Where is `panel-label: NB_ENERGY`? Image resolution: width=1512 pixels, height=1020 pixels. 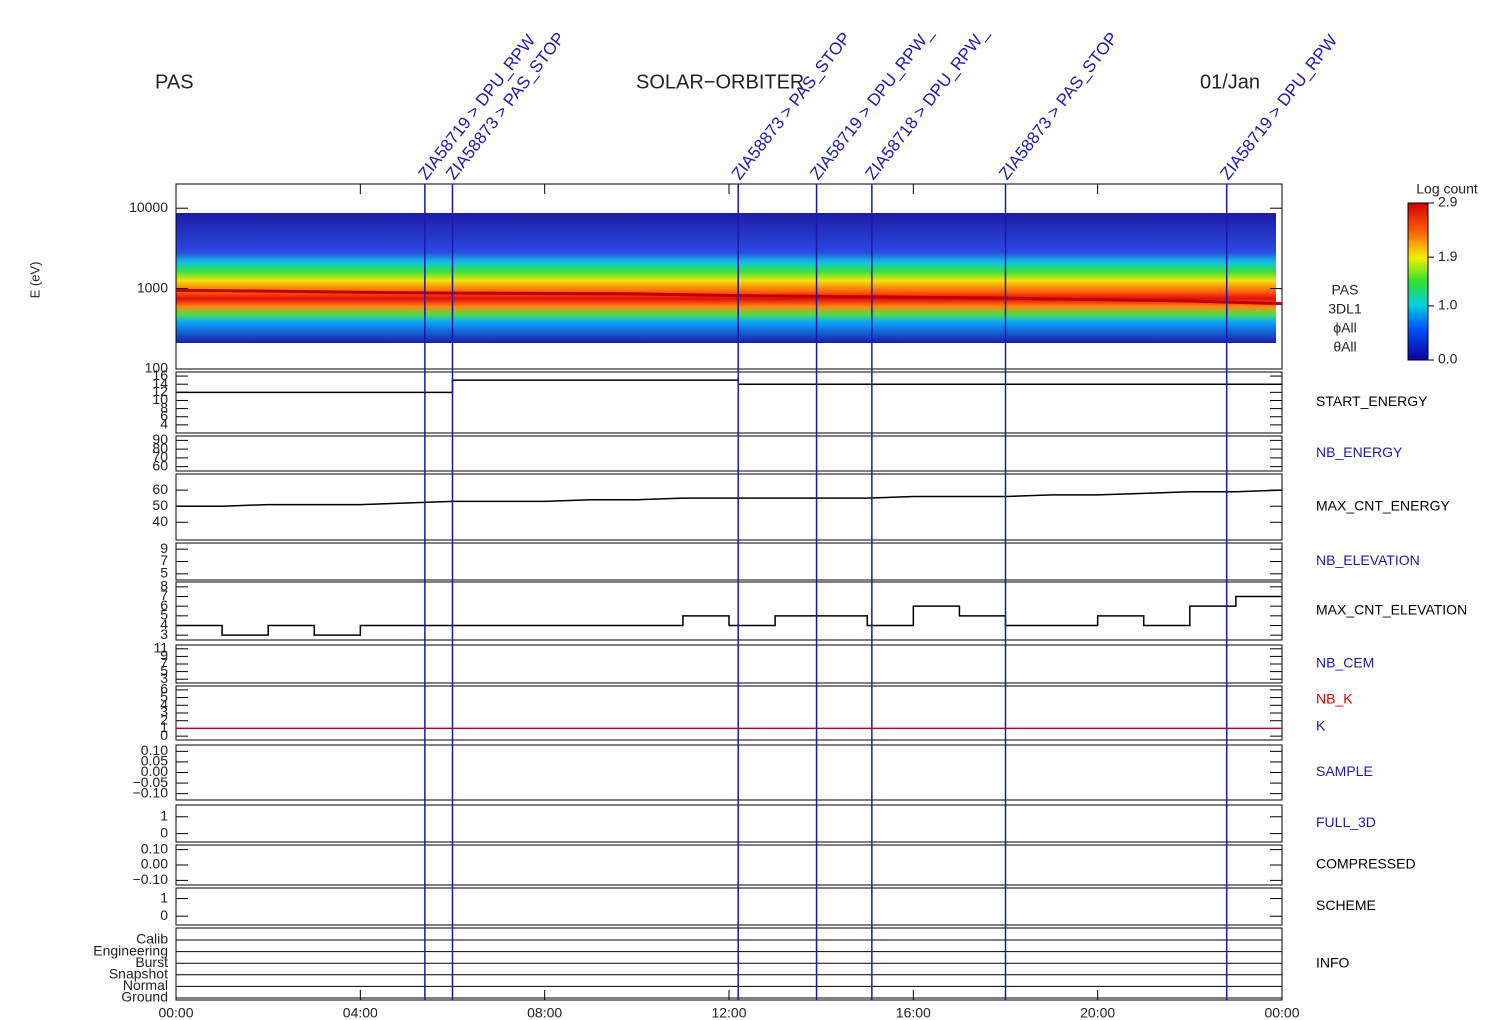 panel-label: NB_ENERGY is located at coordinates (1359, 452).